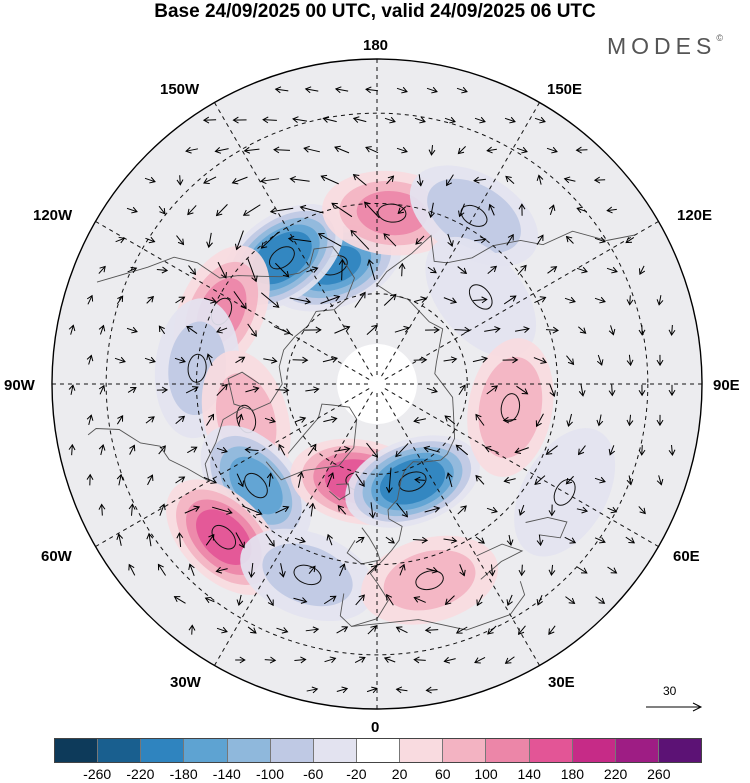 This screenshot has height=783, width=750. I want to click on coastline, so click(165, 444).